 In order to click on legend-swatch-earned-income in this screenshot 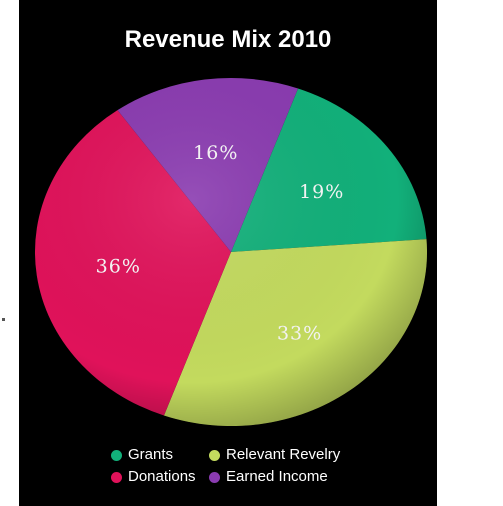, I will do `click(214, 477)`.